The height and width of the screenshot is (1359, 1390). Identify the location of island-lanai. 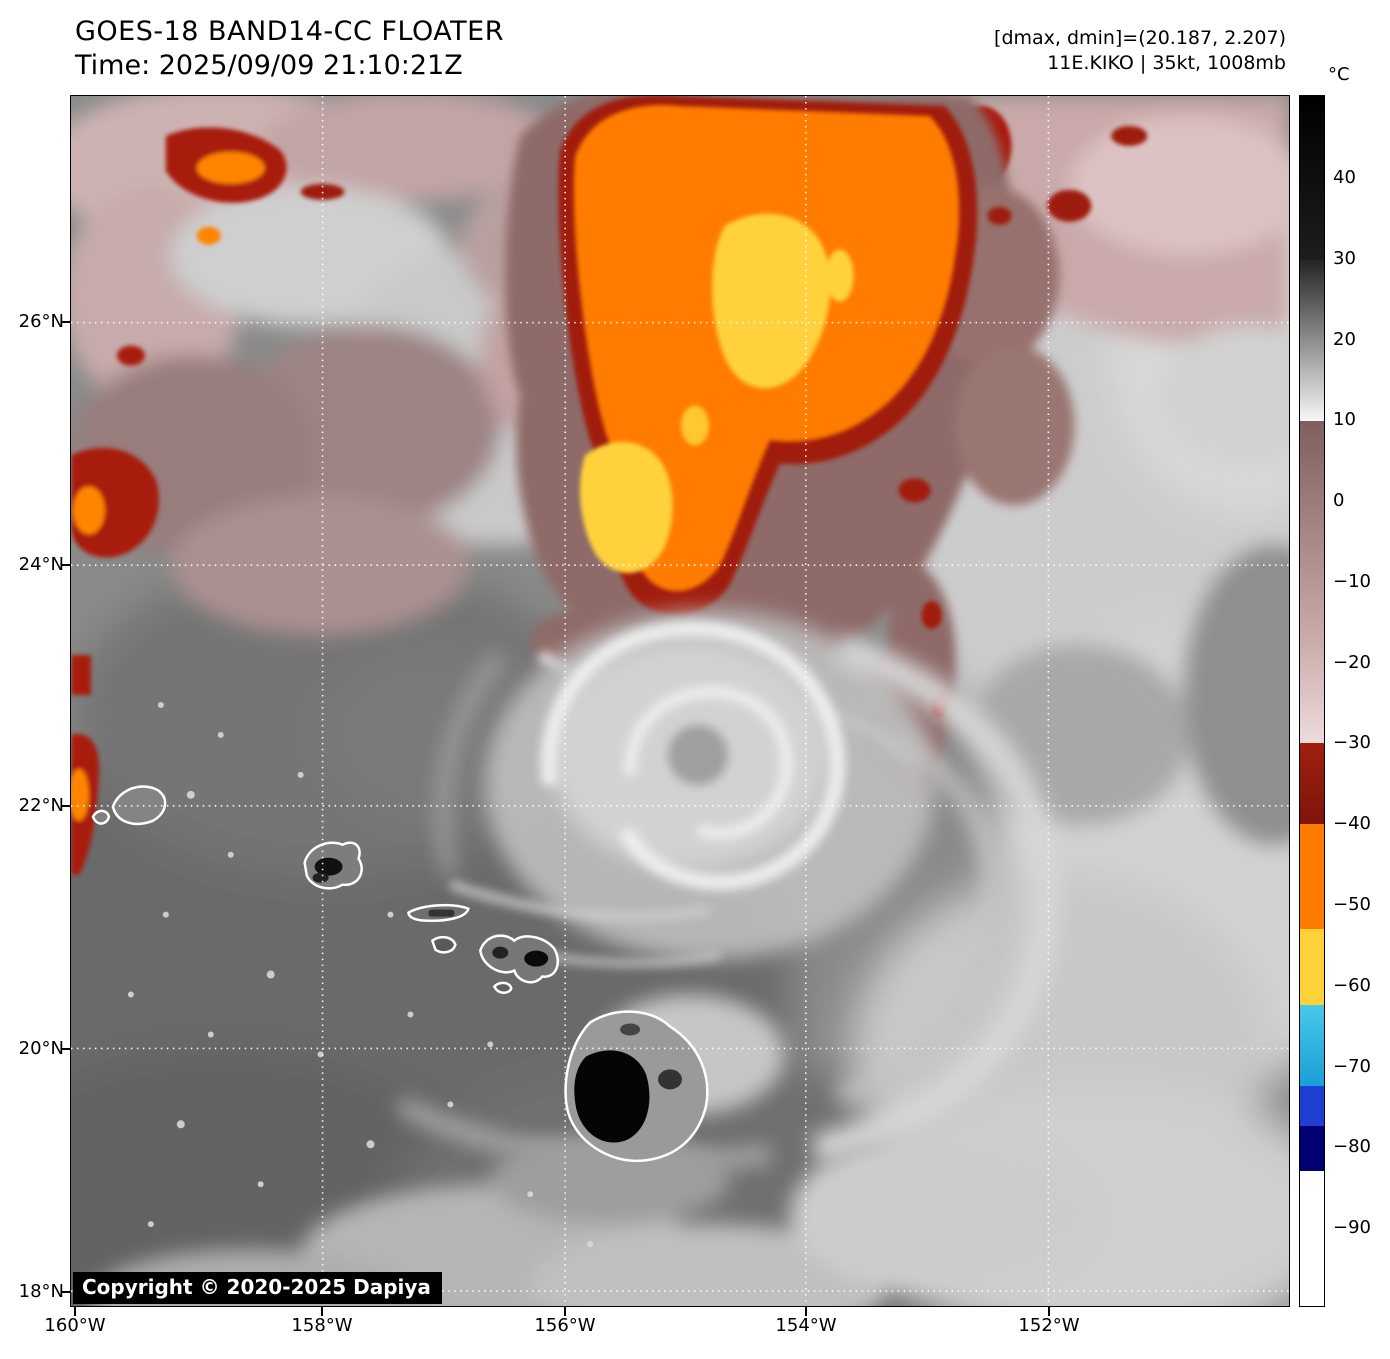
(443, 944).